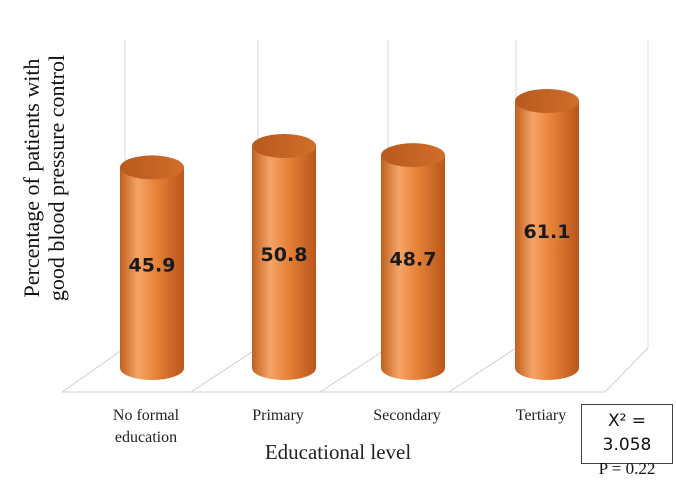 Image resolution: width=676 pixels, height=488 pixels. I want to click on floor-right-edge, so click(626, 370).